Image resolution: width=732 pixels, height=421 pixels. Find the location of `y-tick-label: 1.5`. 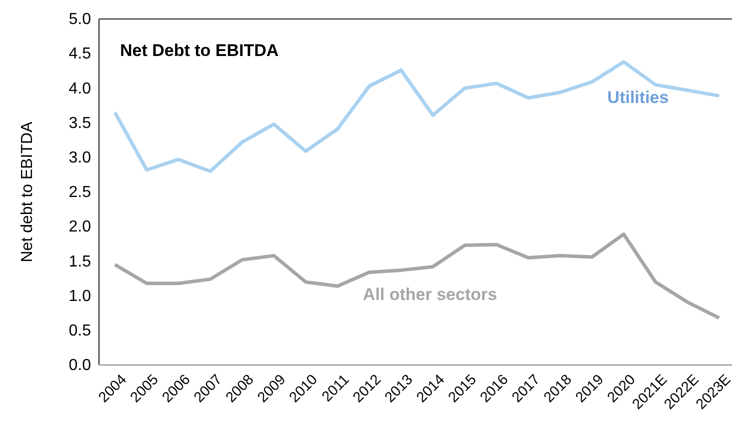

y-tick-label: 1.5 is located at coordinates (80, 261).